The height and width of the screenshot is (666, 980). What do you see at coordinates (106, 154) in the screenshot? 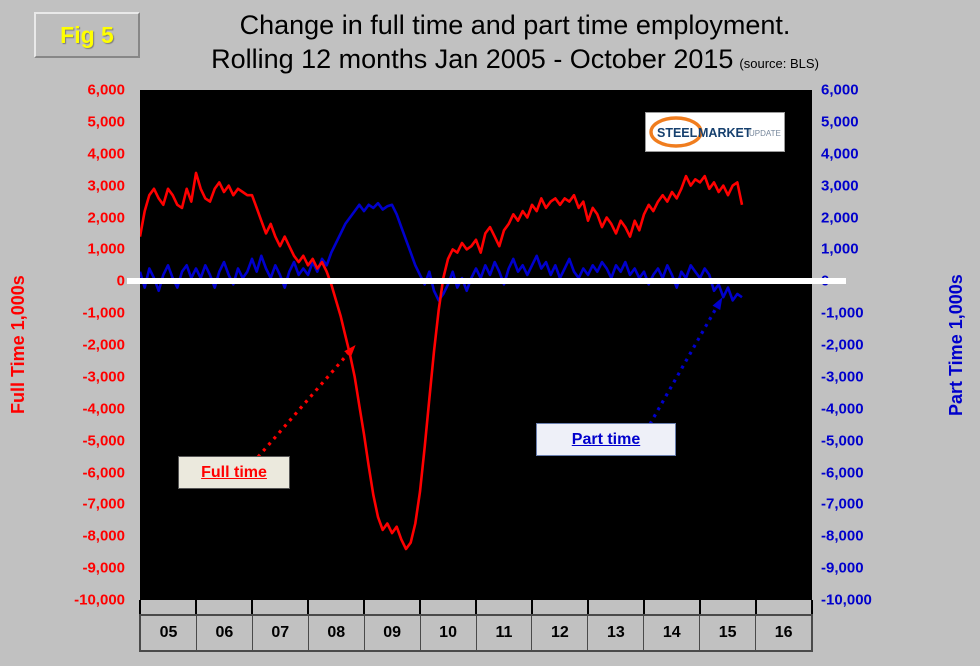
I see `y-axis-left-tick-label: 4,000` at bounding box center [106, 154].